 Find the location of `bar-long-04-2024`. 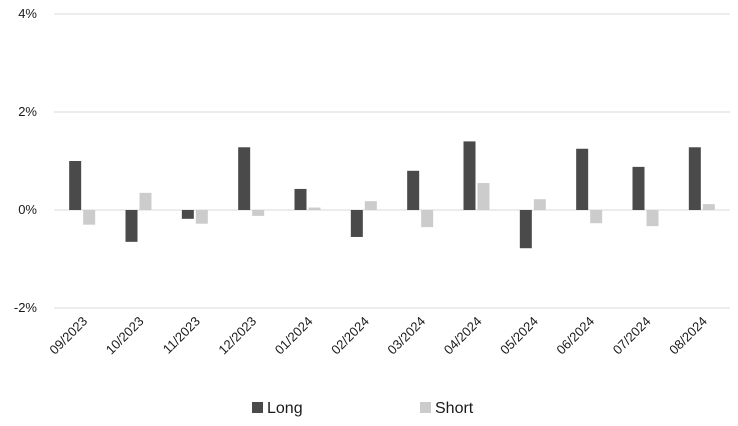

bar-long-04-2024 is located at coordinates (469, 175).